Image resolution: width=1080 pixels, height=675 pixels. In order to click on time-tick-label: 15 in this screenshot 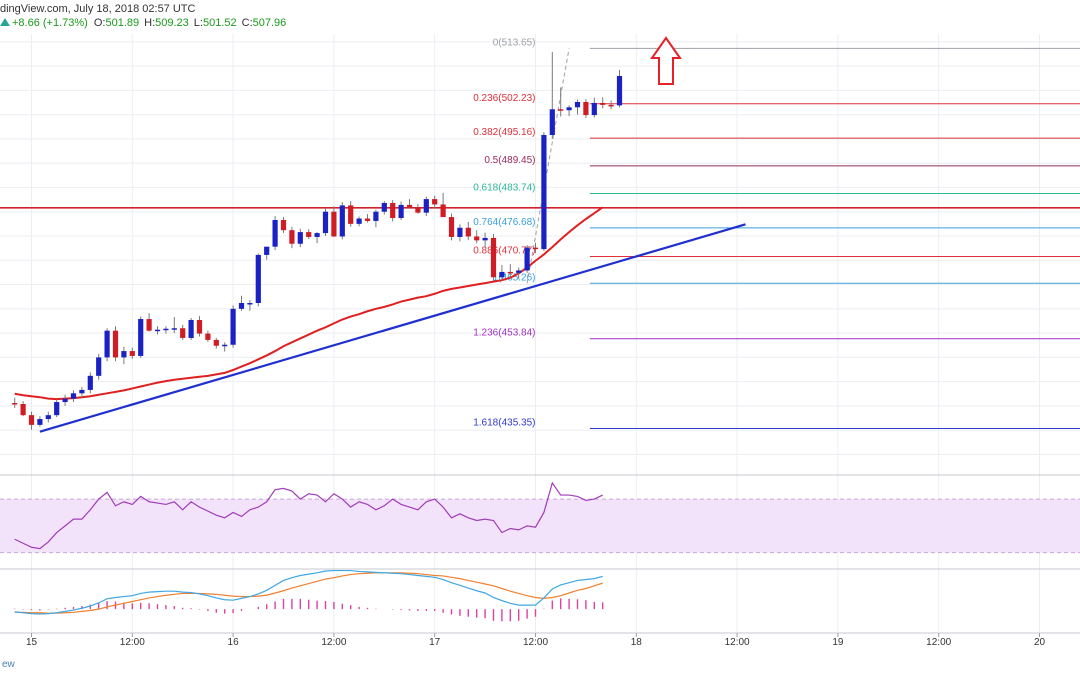, I will do `click(32, 642)`.